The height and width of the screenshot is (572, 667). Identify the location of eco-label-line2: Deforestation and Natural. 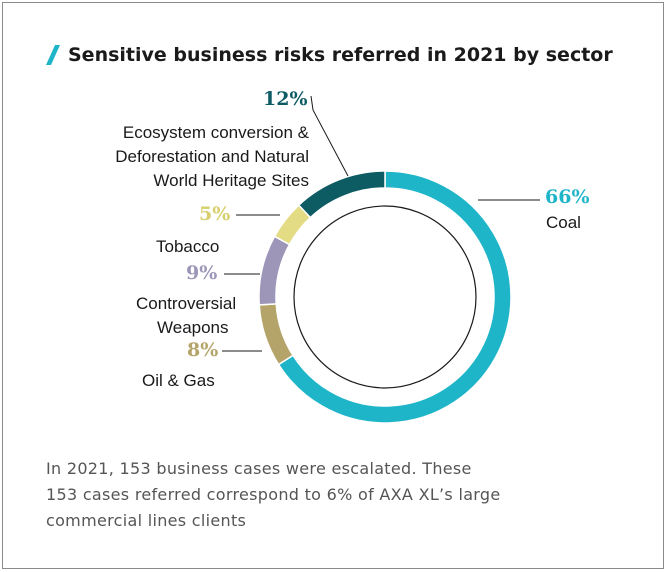
(212, 156).